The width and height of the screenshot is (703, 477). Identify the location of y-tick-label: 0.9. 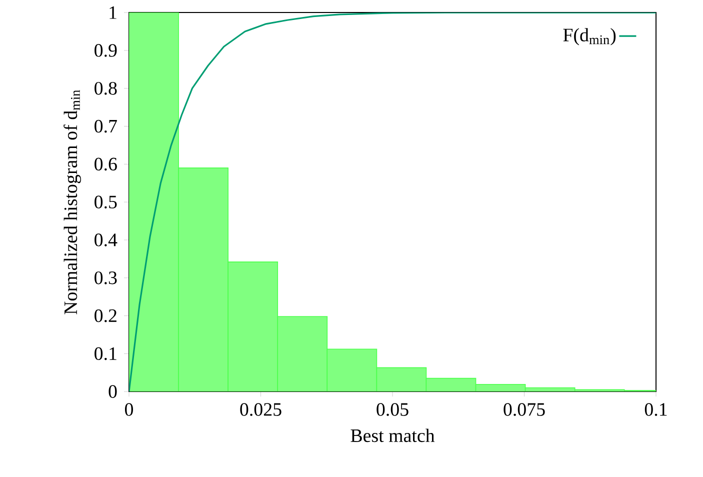
(105, 51).